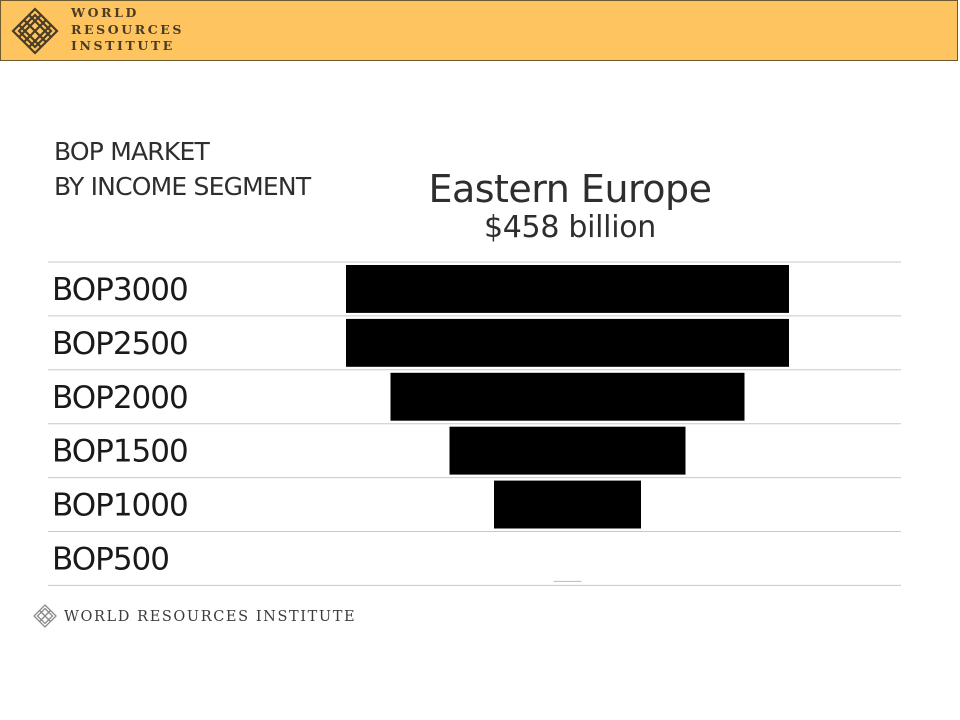  What do you see at coordinates (105, 12) in the screenshot?
I see `logo-line-1: WORLD` at bounding box center [105, 12].